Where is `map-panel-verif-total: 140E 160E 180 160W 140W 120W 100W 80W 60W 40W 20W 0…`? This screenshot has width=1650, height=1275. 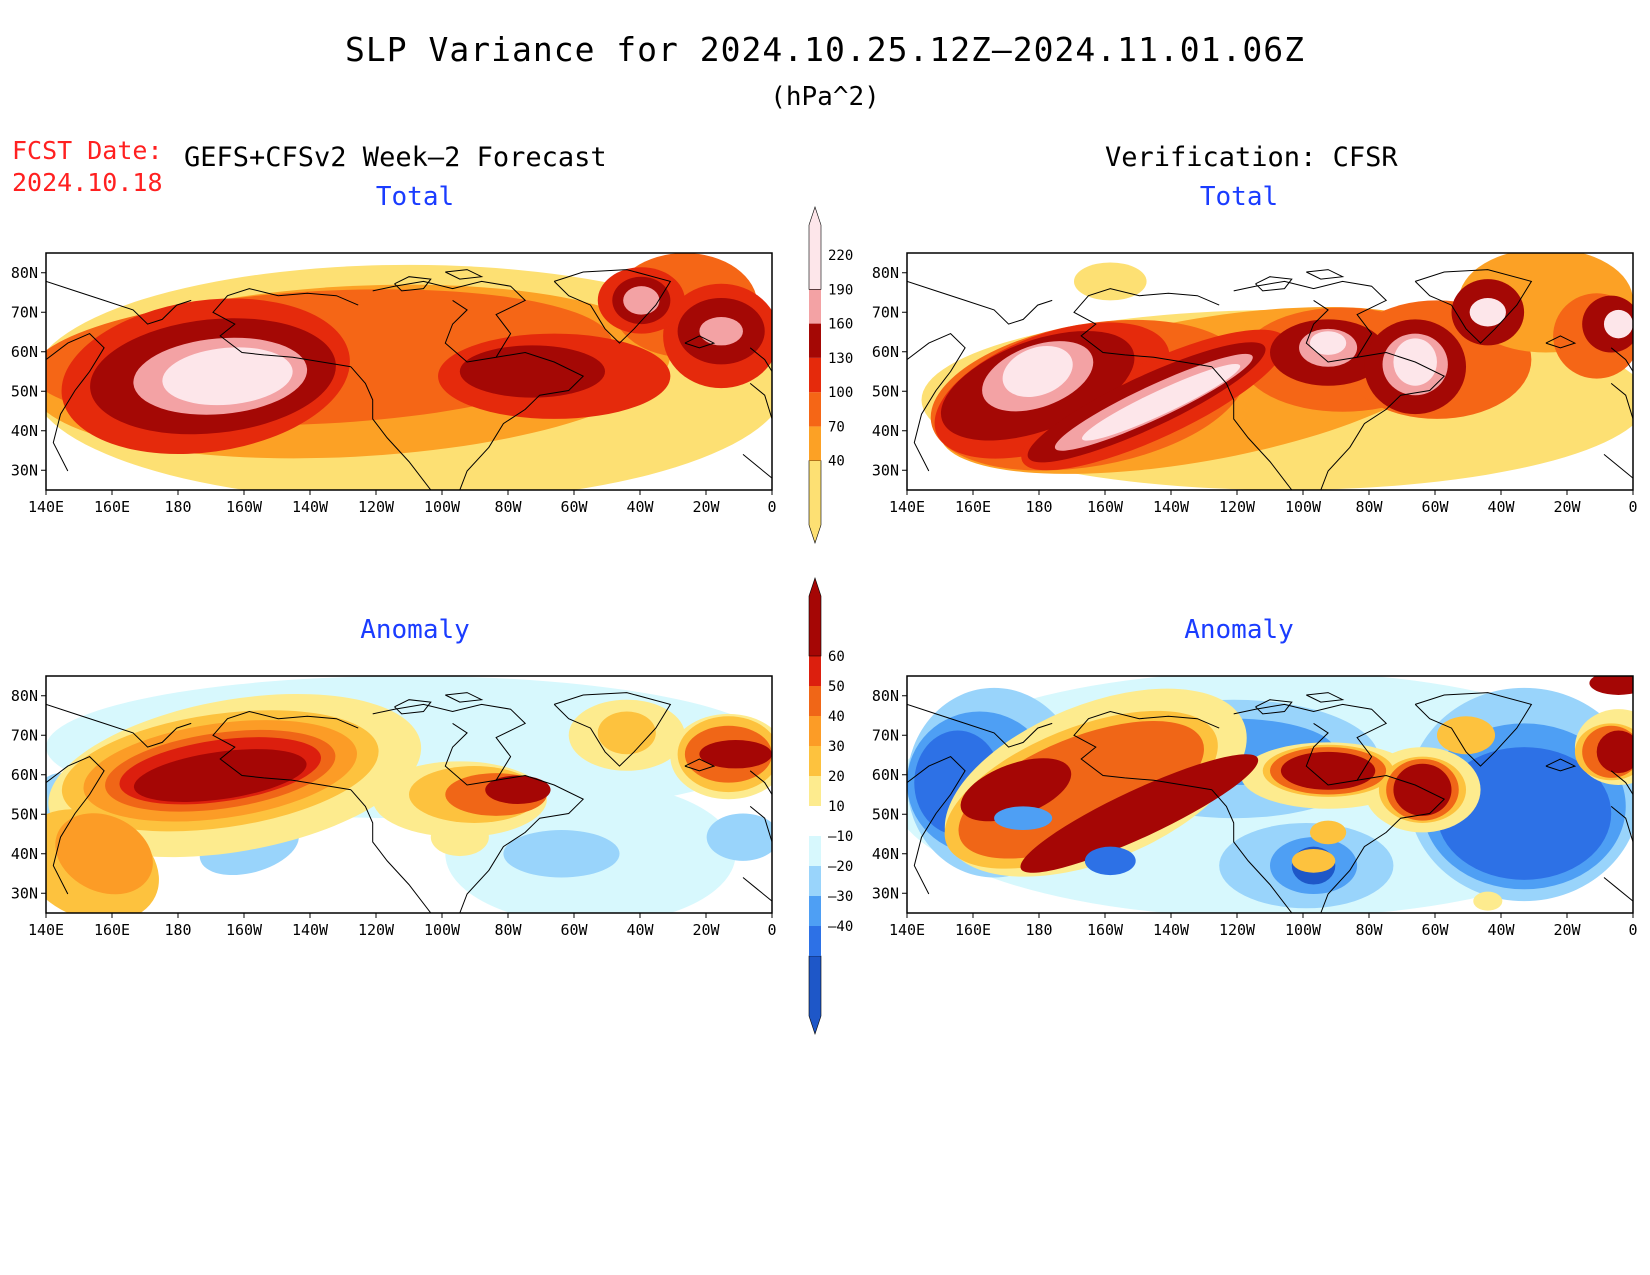 map-panel-verif-total: 140E 160E 180 160W 140W 120W 100W 80W 60W 40W 20W 0… is located at coordinates (1255, 384).